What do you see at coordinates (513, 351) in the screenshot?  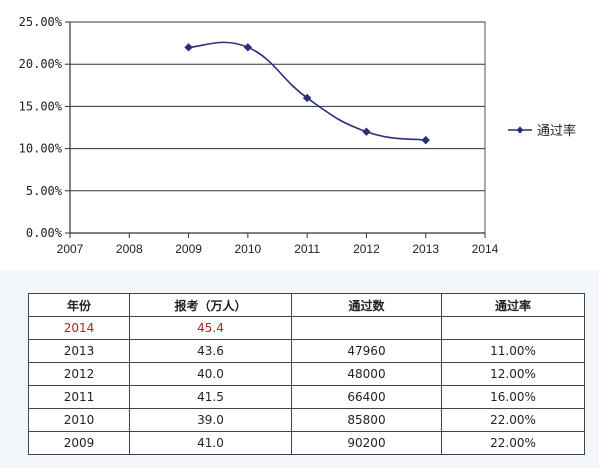 I see `cell-pass-rate: 11.00%` at bounding box center [513, 351].